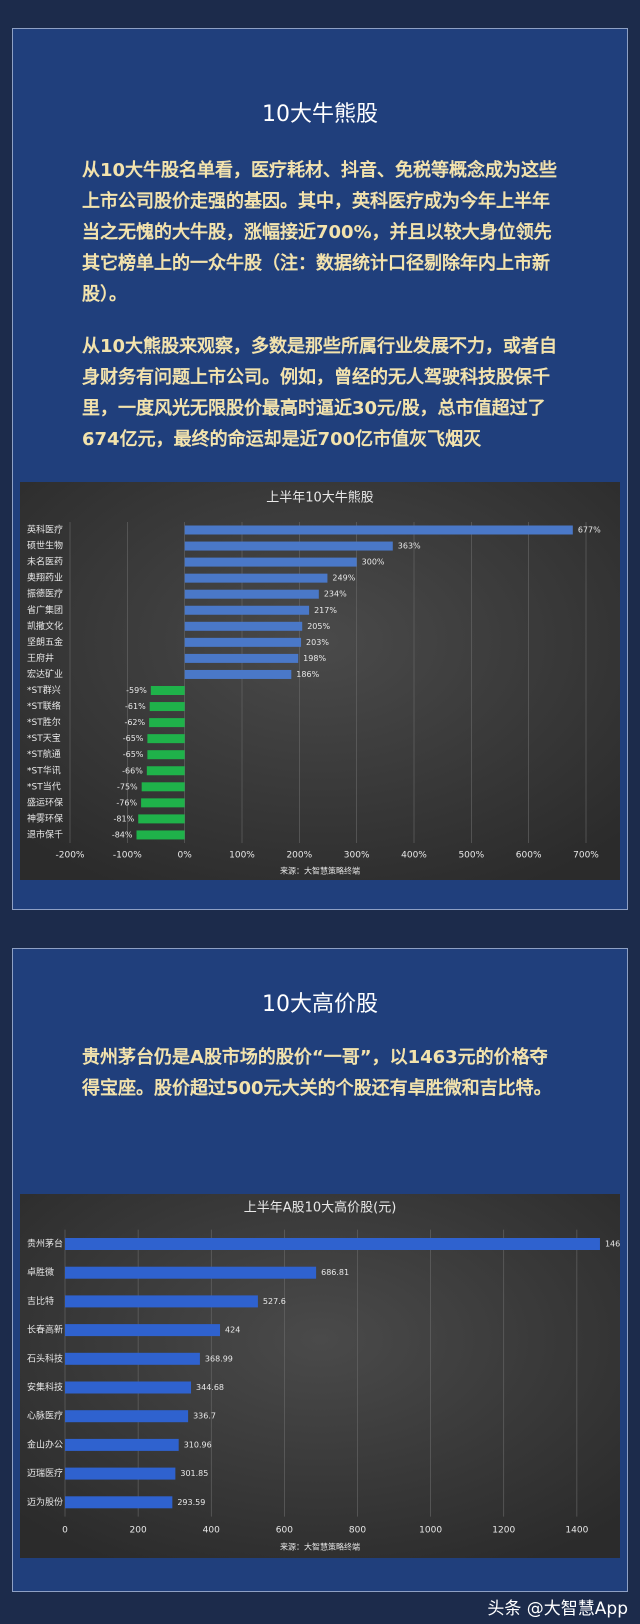 The image size is (640, 1624). Describe the element at coordinates (357, 856) in the screenshot. I see `x-tick-label: 300%` at that location.